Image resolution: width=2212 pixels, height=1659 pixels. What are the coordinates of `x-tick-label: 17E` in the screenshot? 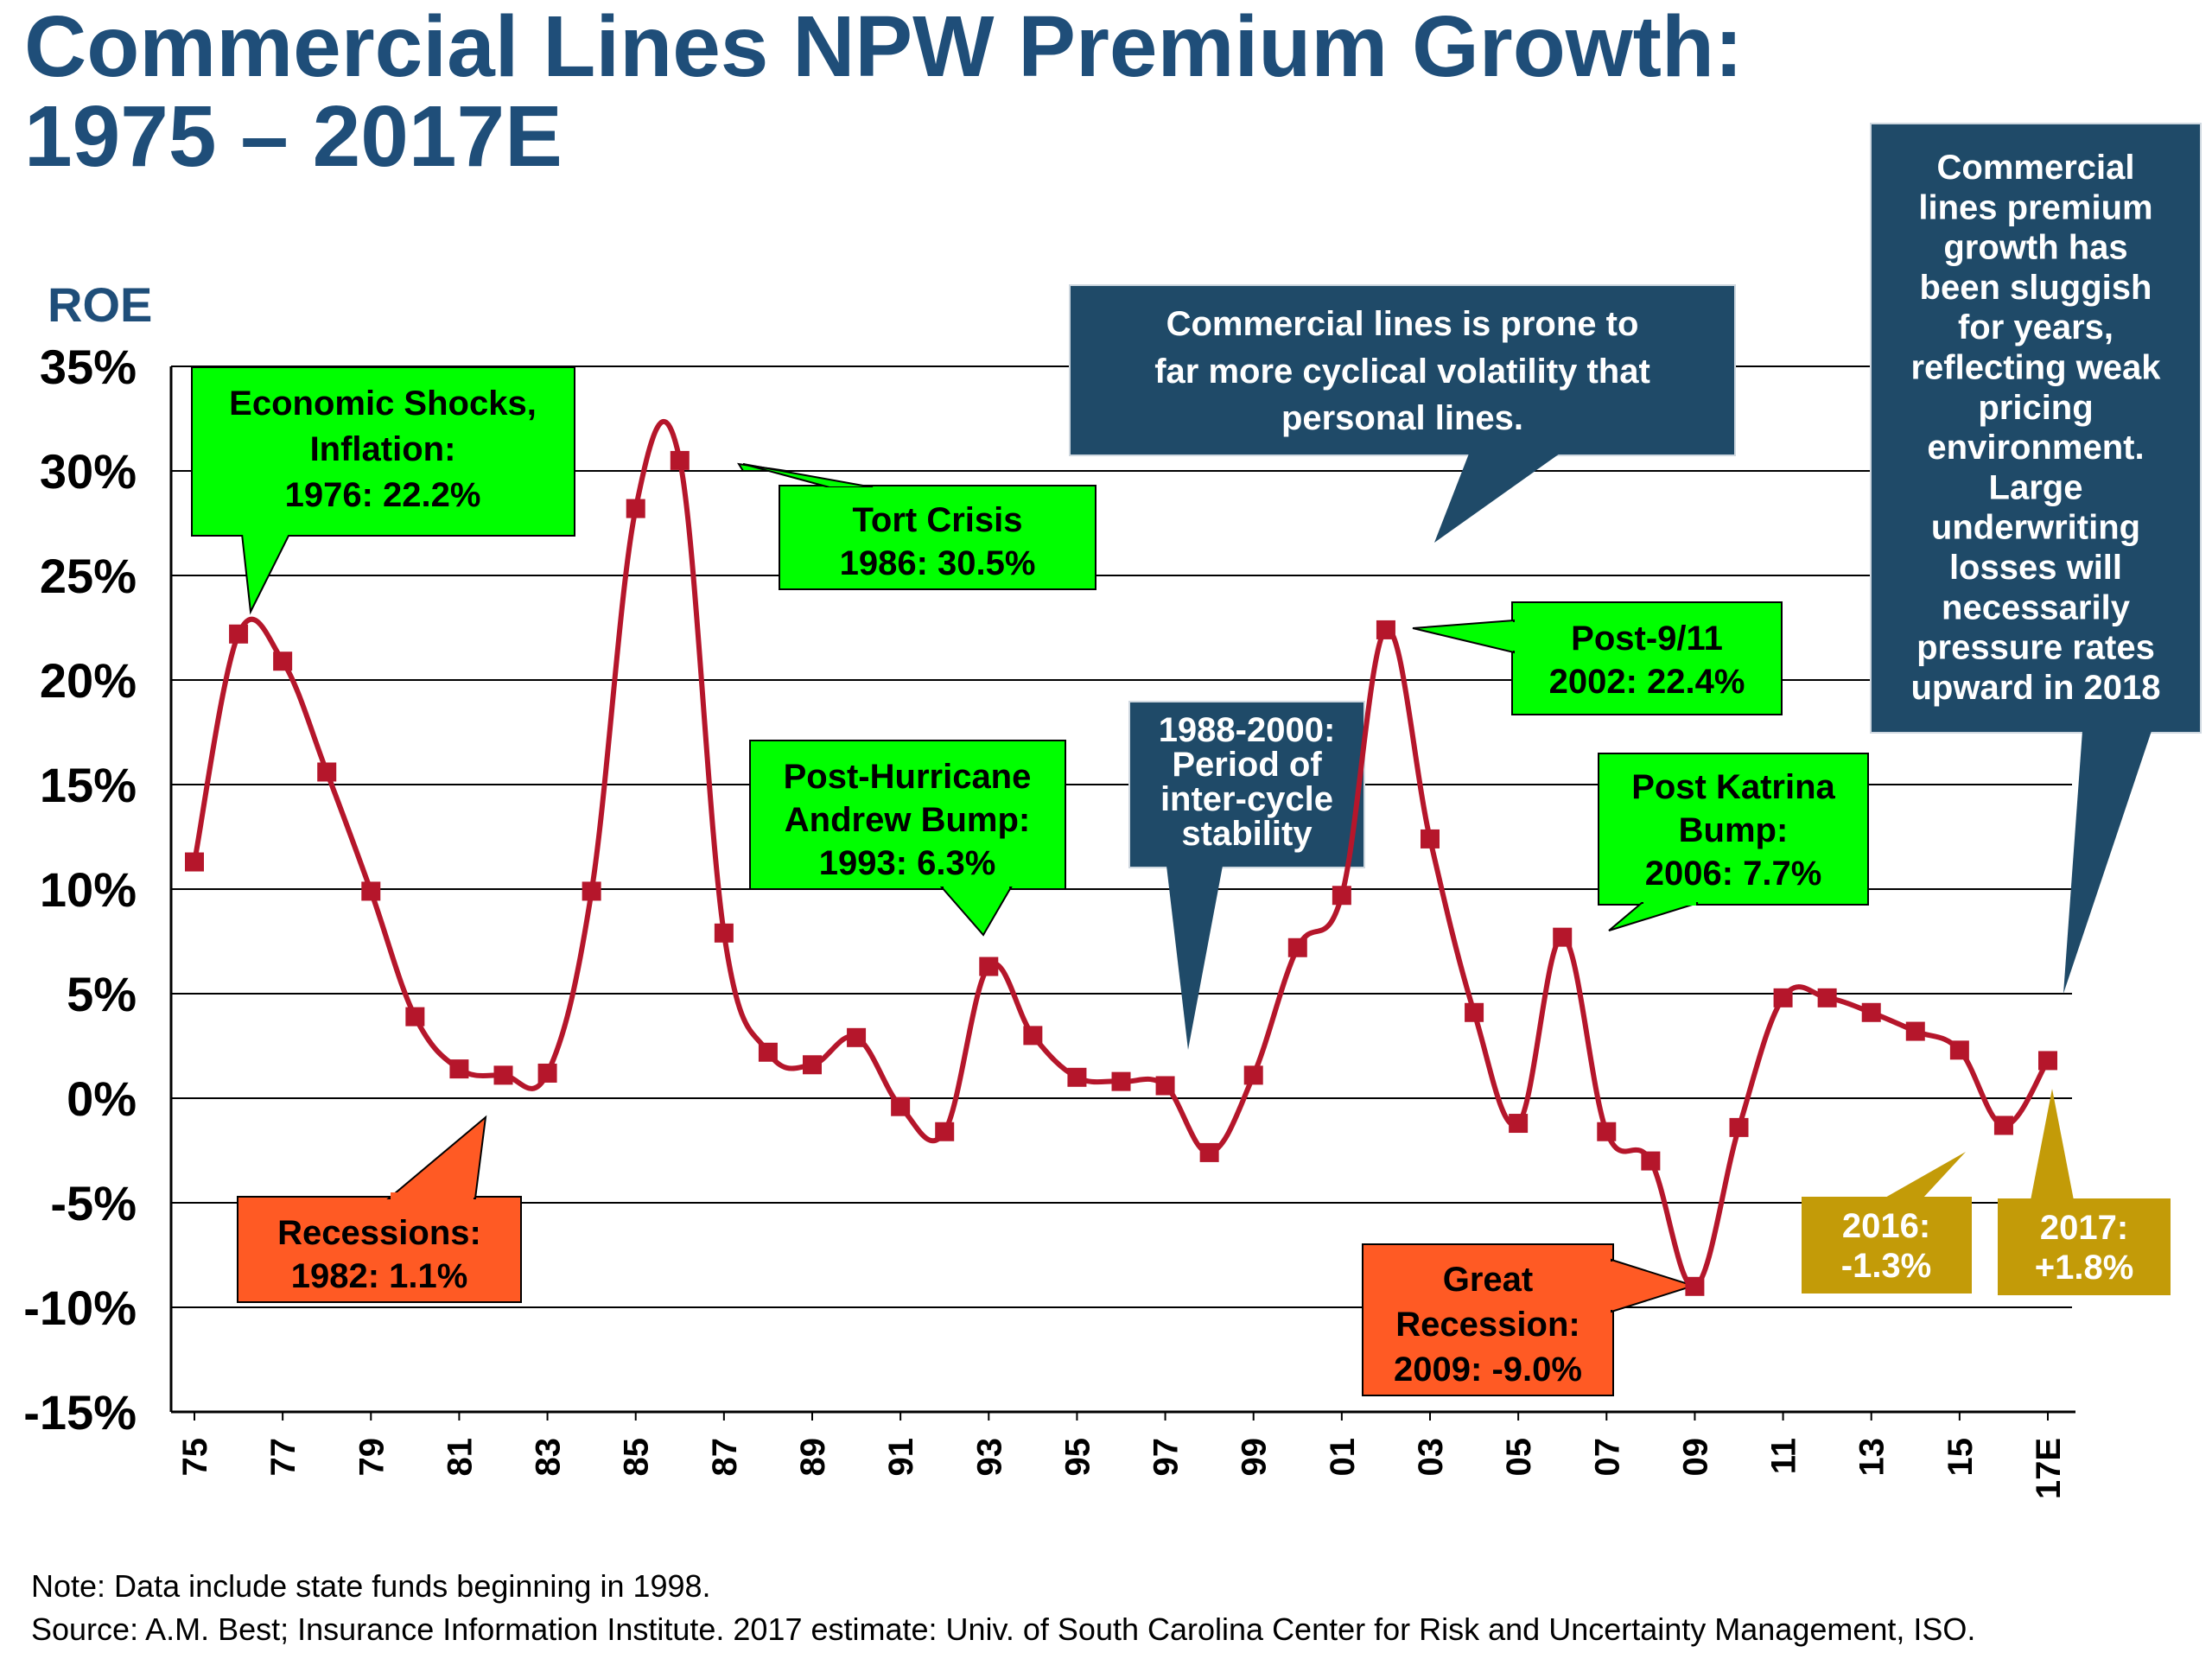 It's located at (2049, 1468).